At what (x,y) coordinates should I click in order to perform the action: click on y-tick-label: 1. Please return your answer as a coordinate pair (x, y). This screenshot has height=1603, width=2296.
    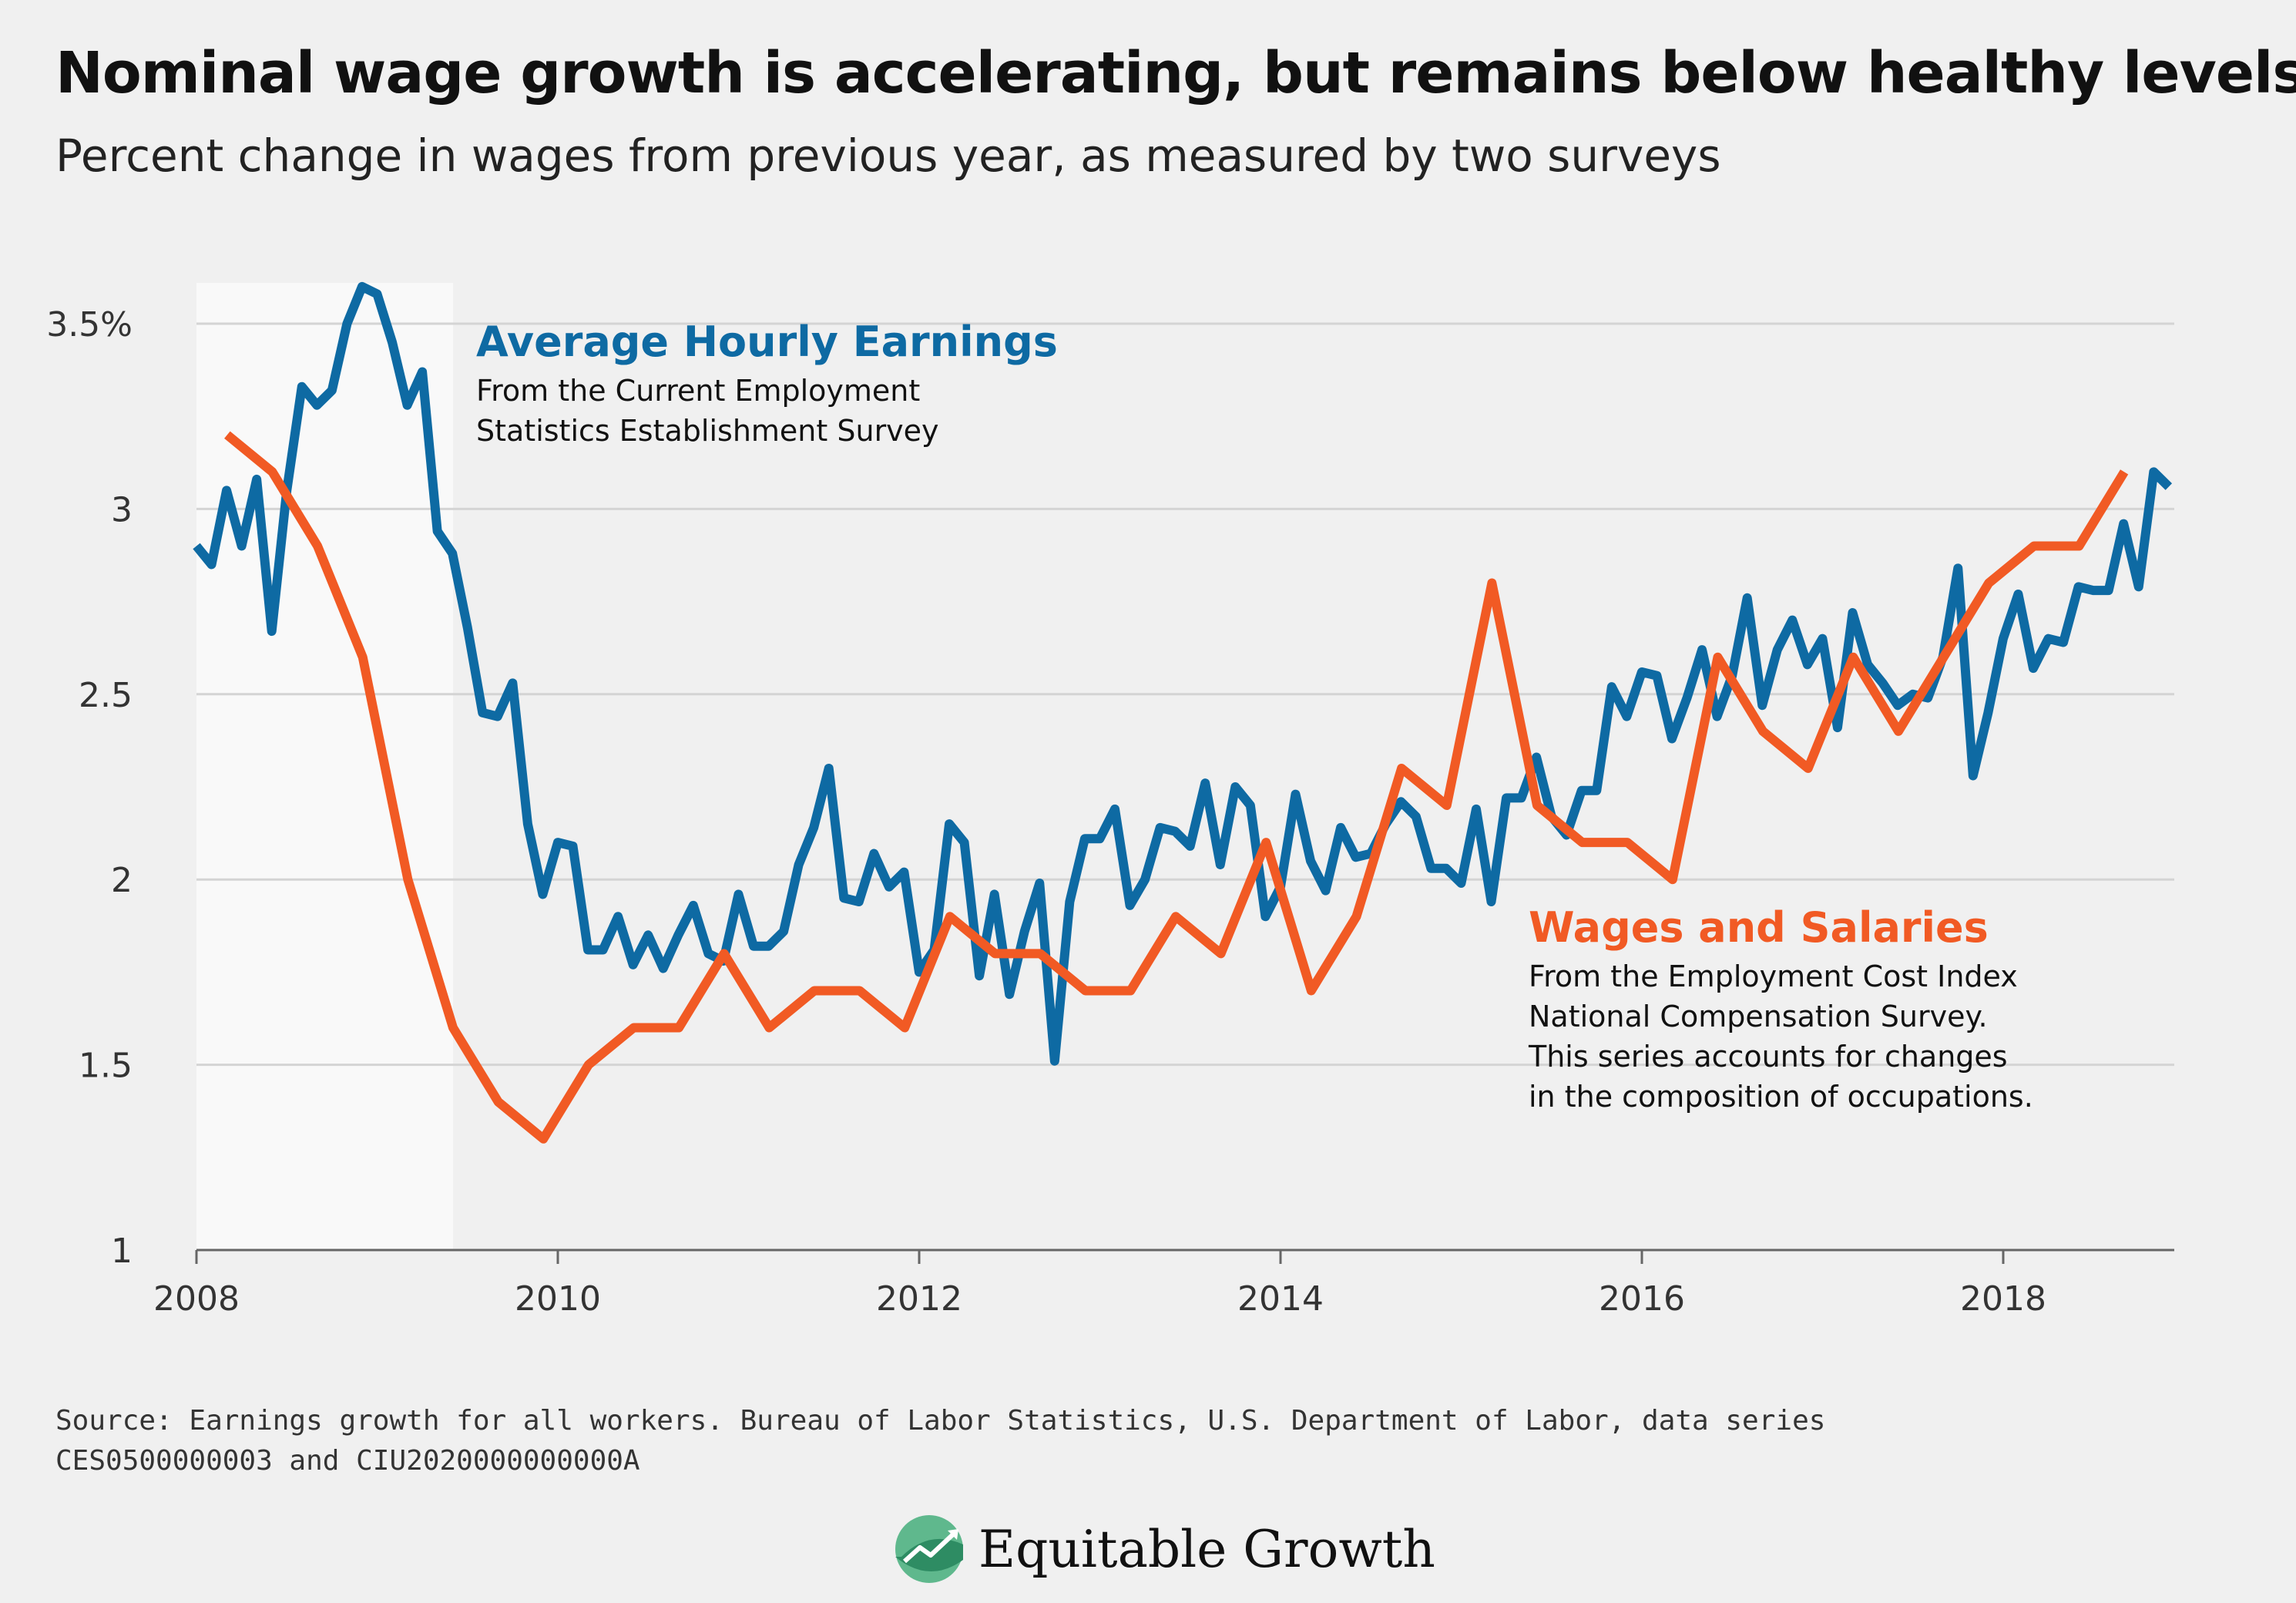
    Looking at the image, I should click on (122, 1251).